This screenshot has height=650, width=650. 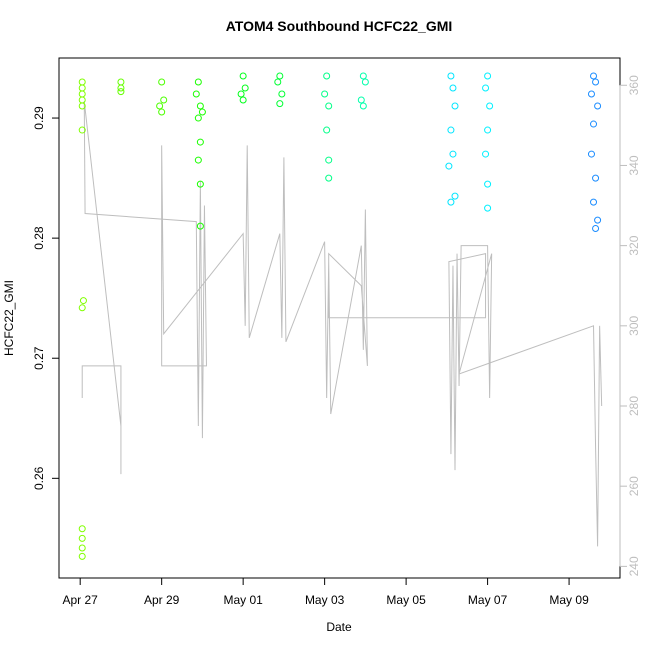 What do you see at coordinates (488, 600) in the screenshot?
I see `x-tick-label: May 07` at bounding box center [488, 600].